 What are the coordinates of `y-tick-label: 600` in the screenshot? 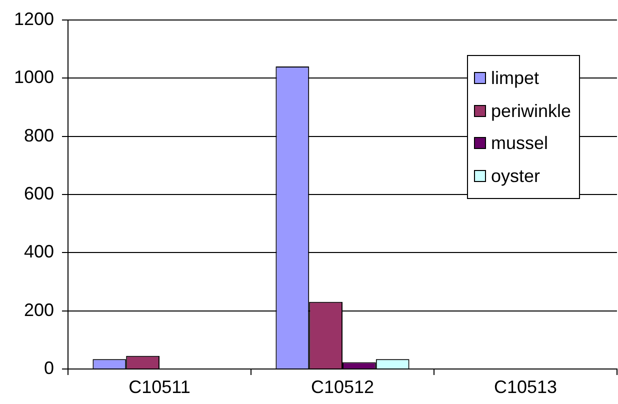 It's located at (39, 193).